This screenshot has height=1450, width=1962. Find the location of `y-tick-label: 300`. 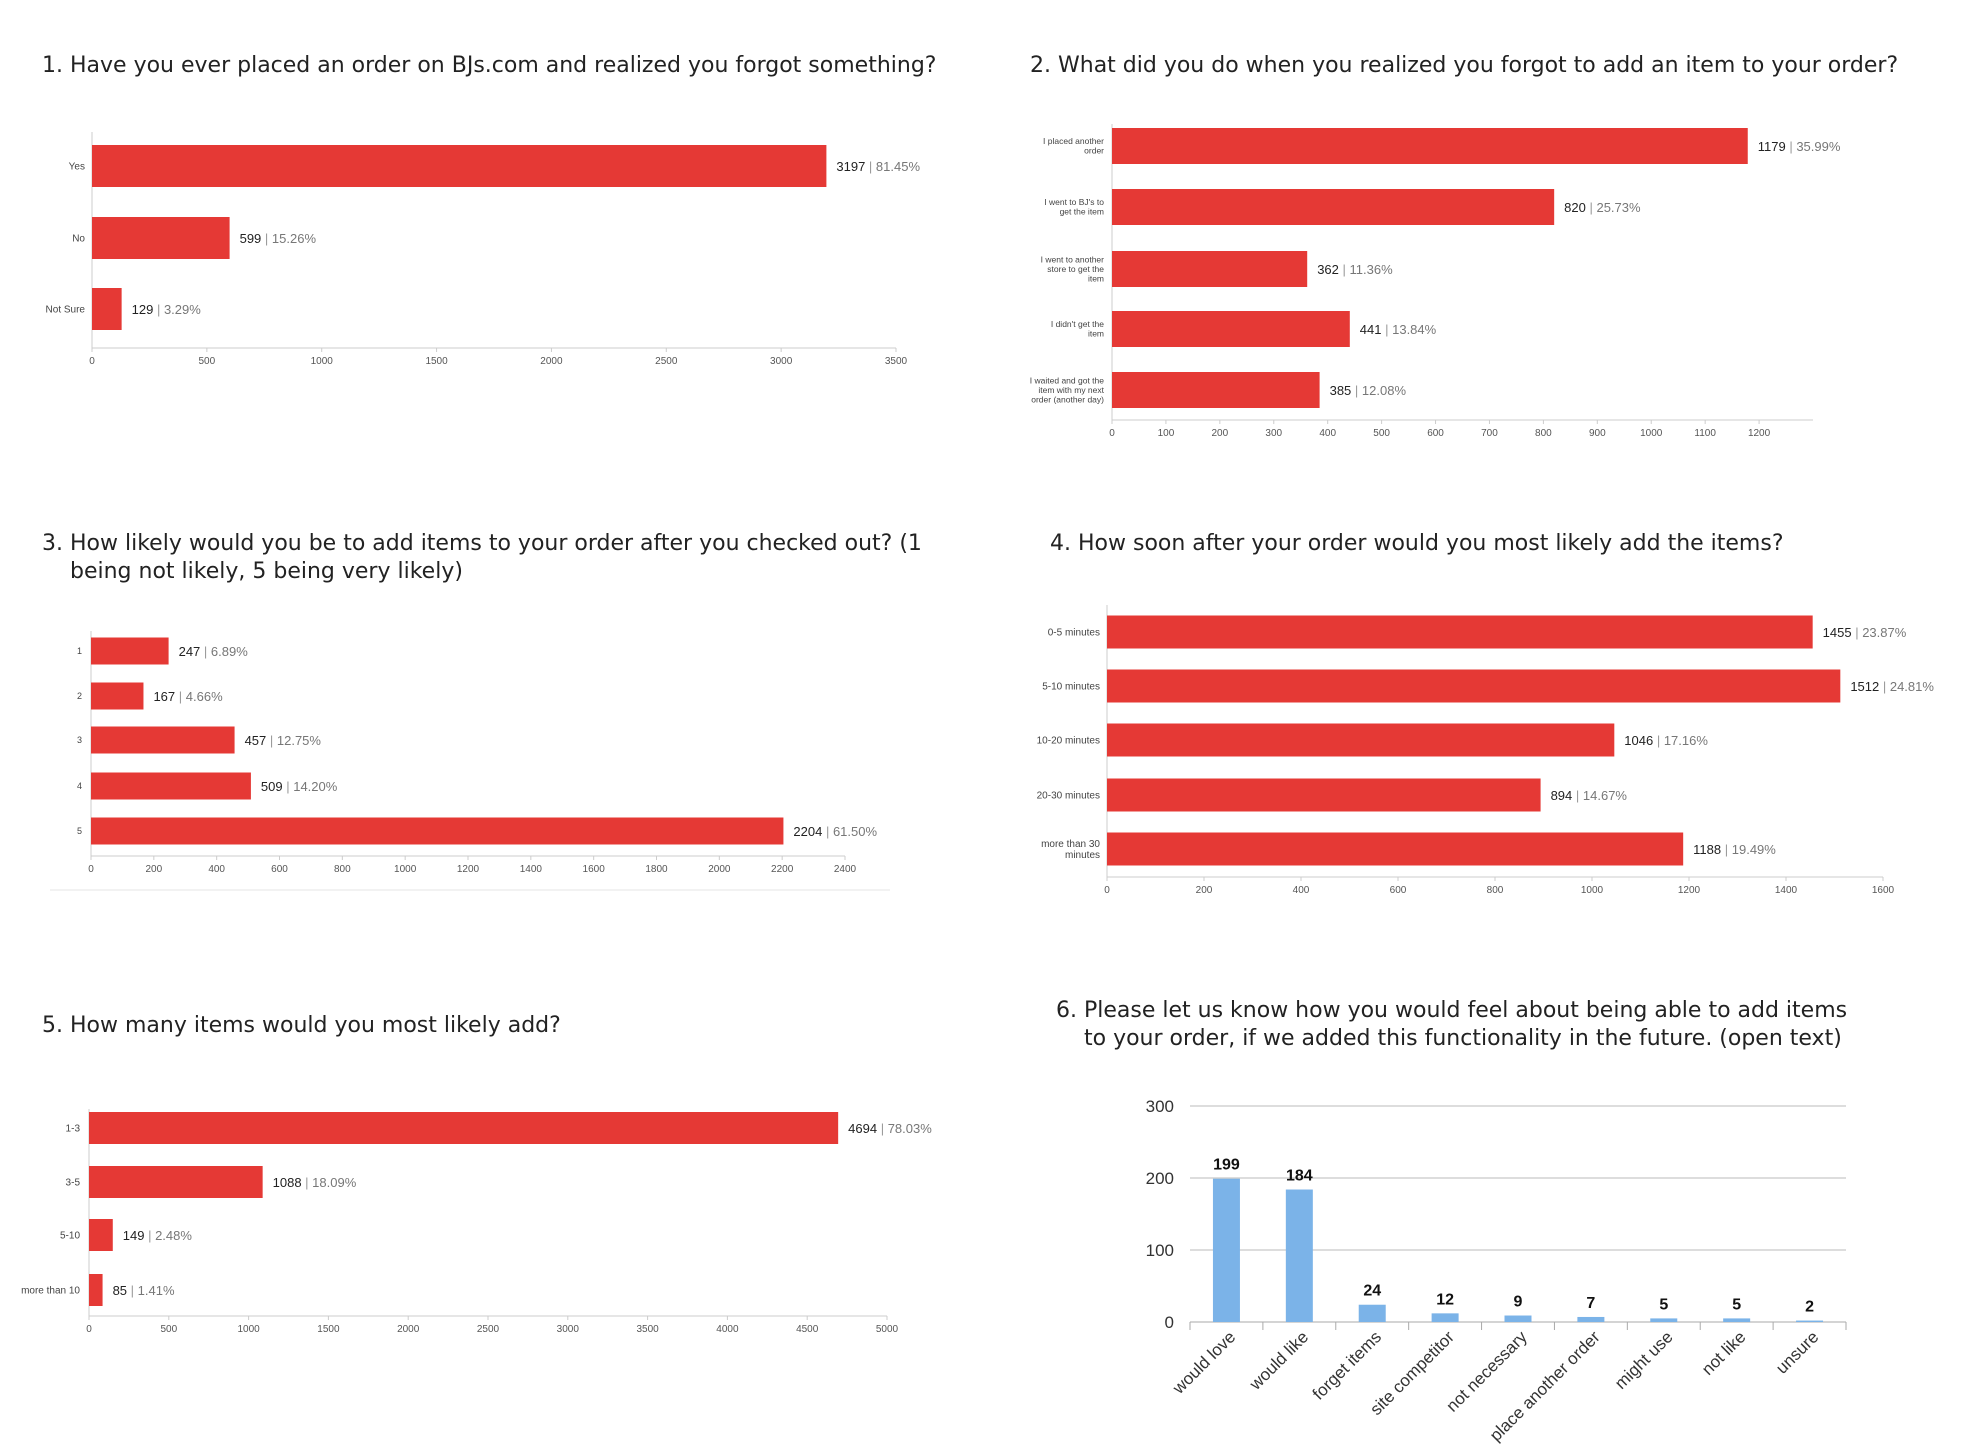

y-tick-label: 300 is located at coordinates (1160, 1106).